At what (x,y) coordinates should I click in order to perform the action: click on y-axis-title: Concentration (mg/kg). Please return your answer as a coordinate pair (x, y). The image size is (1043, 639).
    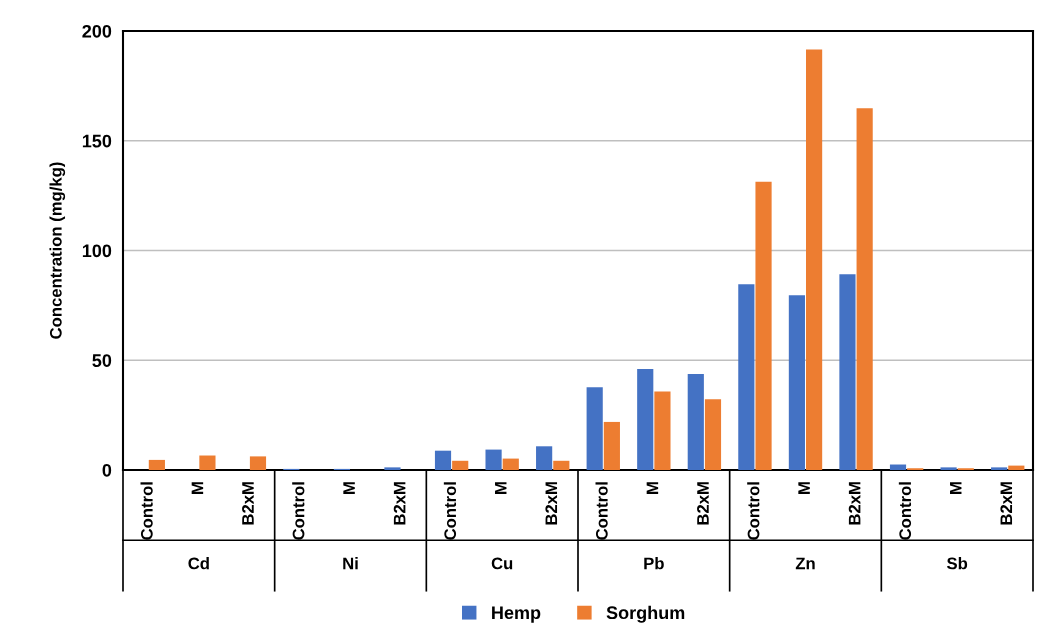
    Looking at the image, I should click on (57, 250).